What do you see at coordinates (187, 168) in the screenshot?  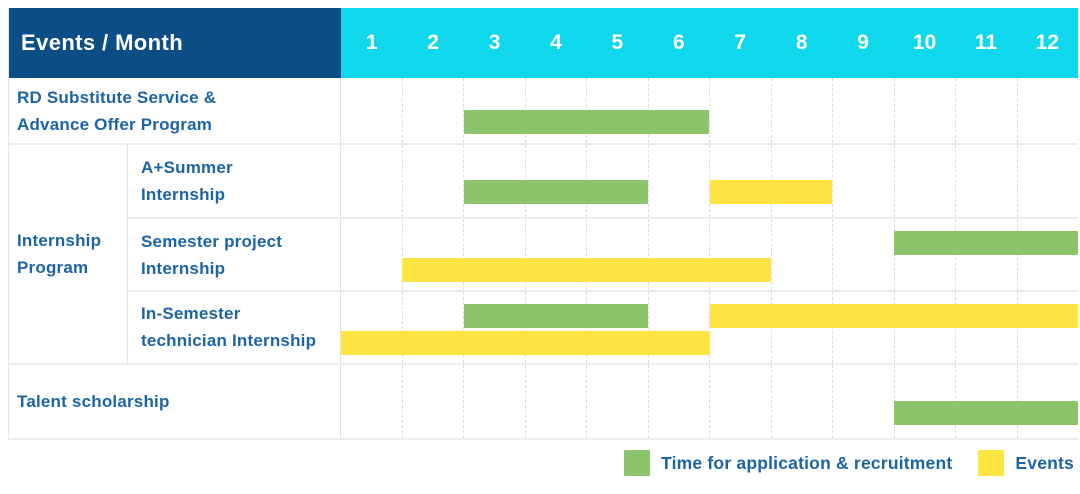 I see `row-label-line: A+Summer` at bounding box center [187, 168].